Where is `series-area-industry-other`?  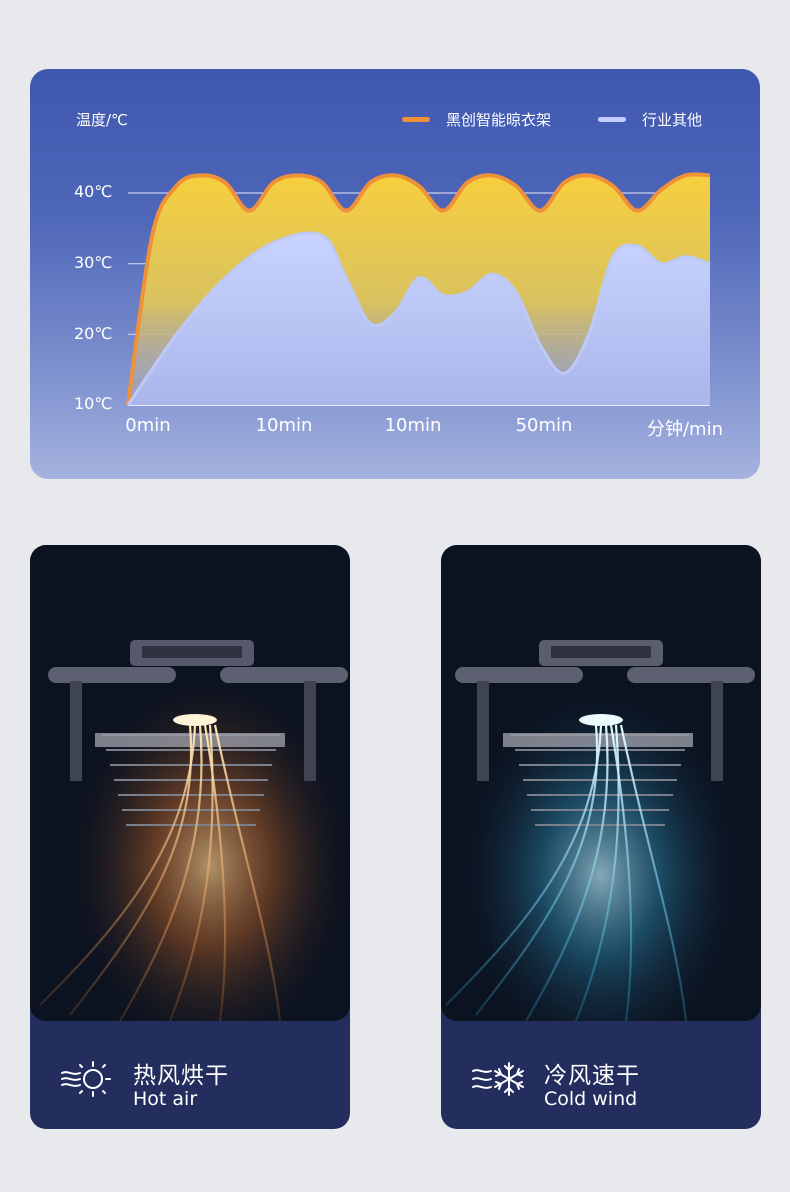
series-area-industry-other is located at coordinates (419, 318).